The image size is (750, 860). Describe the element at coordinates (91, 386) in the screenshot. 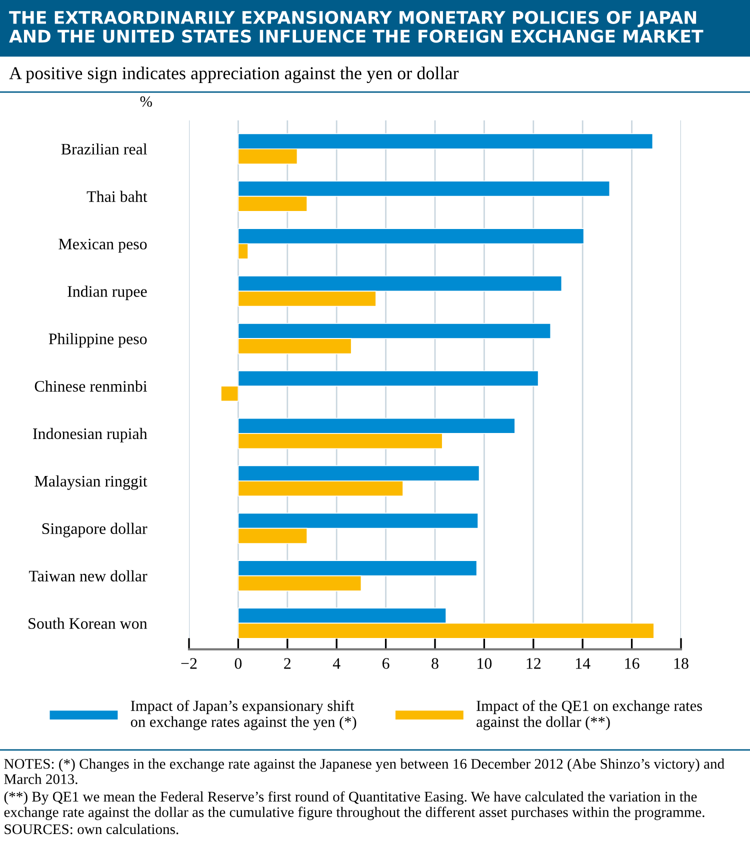

I see `y-tick-label: Chinese renminbi` at that location.